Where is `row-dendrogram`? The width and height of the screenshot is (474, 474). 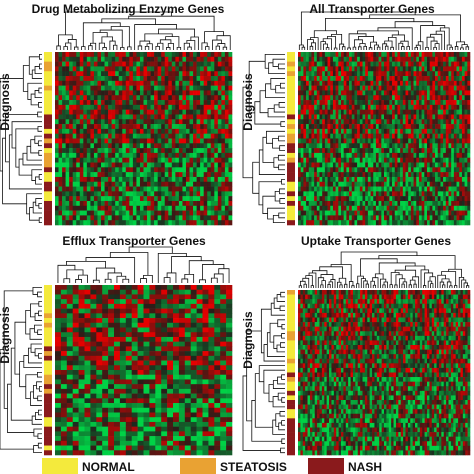 row-dendrogram is located at coordinates (274, 61).